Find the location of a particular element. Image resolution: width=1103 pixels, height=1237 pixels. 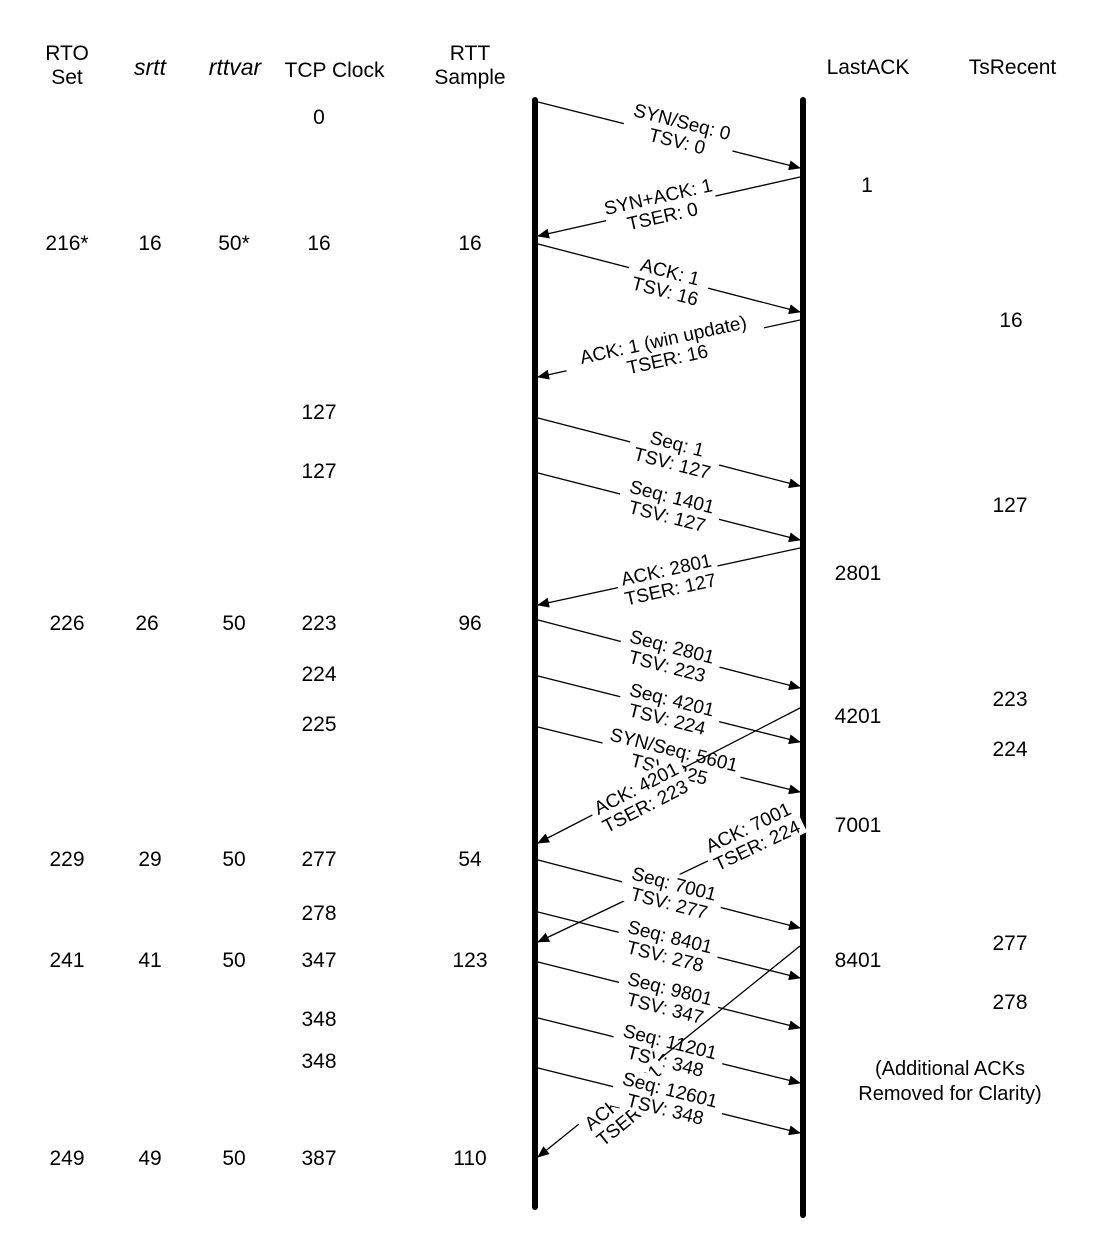

header-last-ack: LastACK is located at coordinates (868, 67).